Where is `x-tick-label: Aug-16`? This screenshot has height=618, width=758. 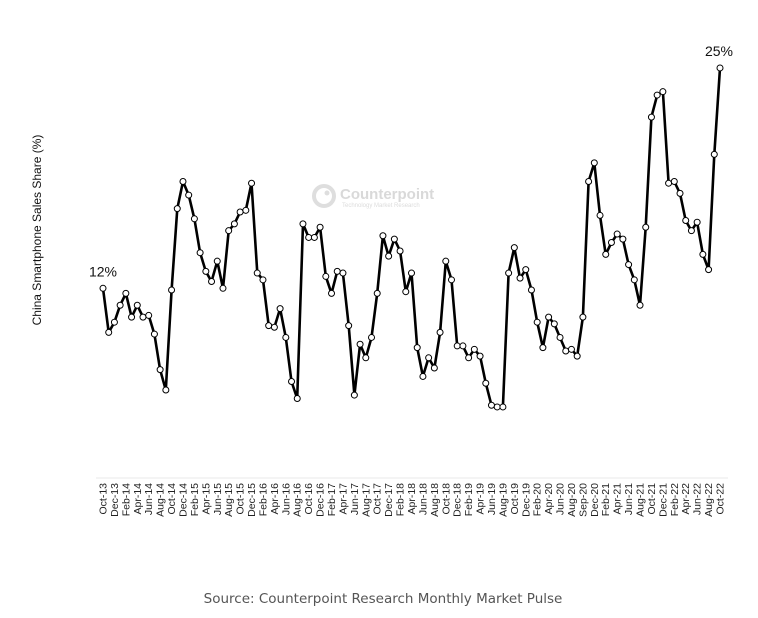
x-tick-label: Aug-16 is located at coordinates (298, 500).